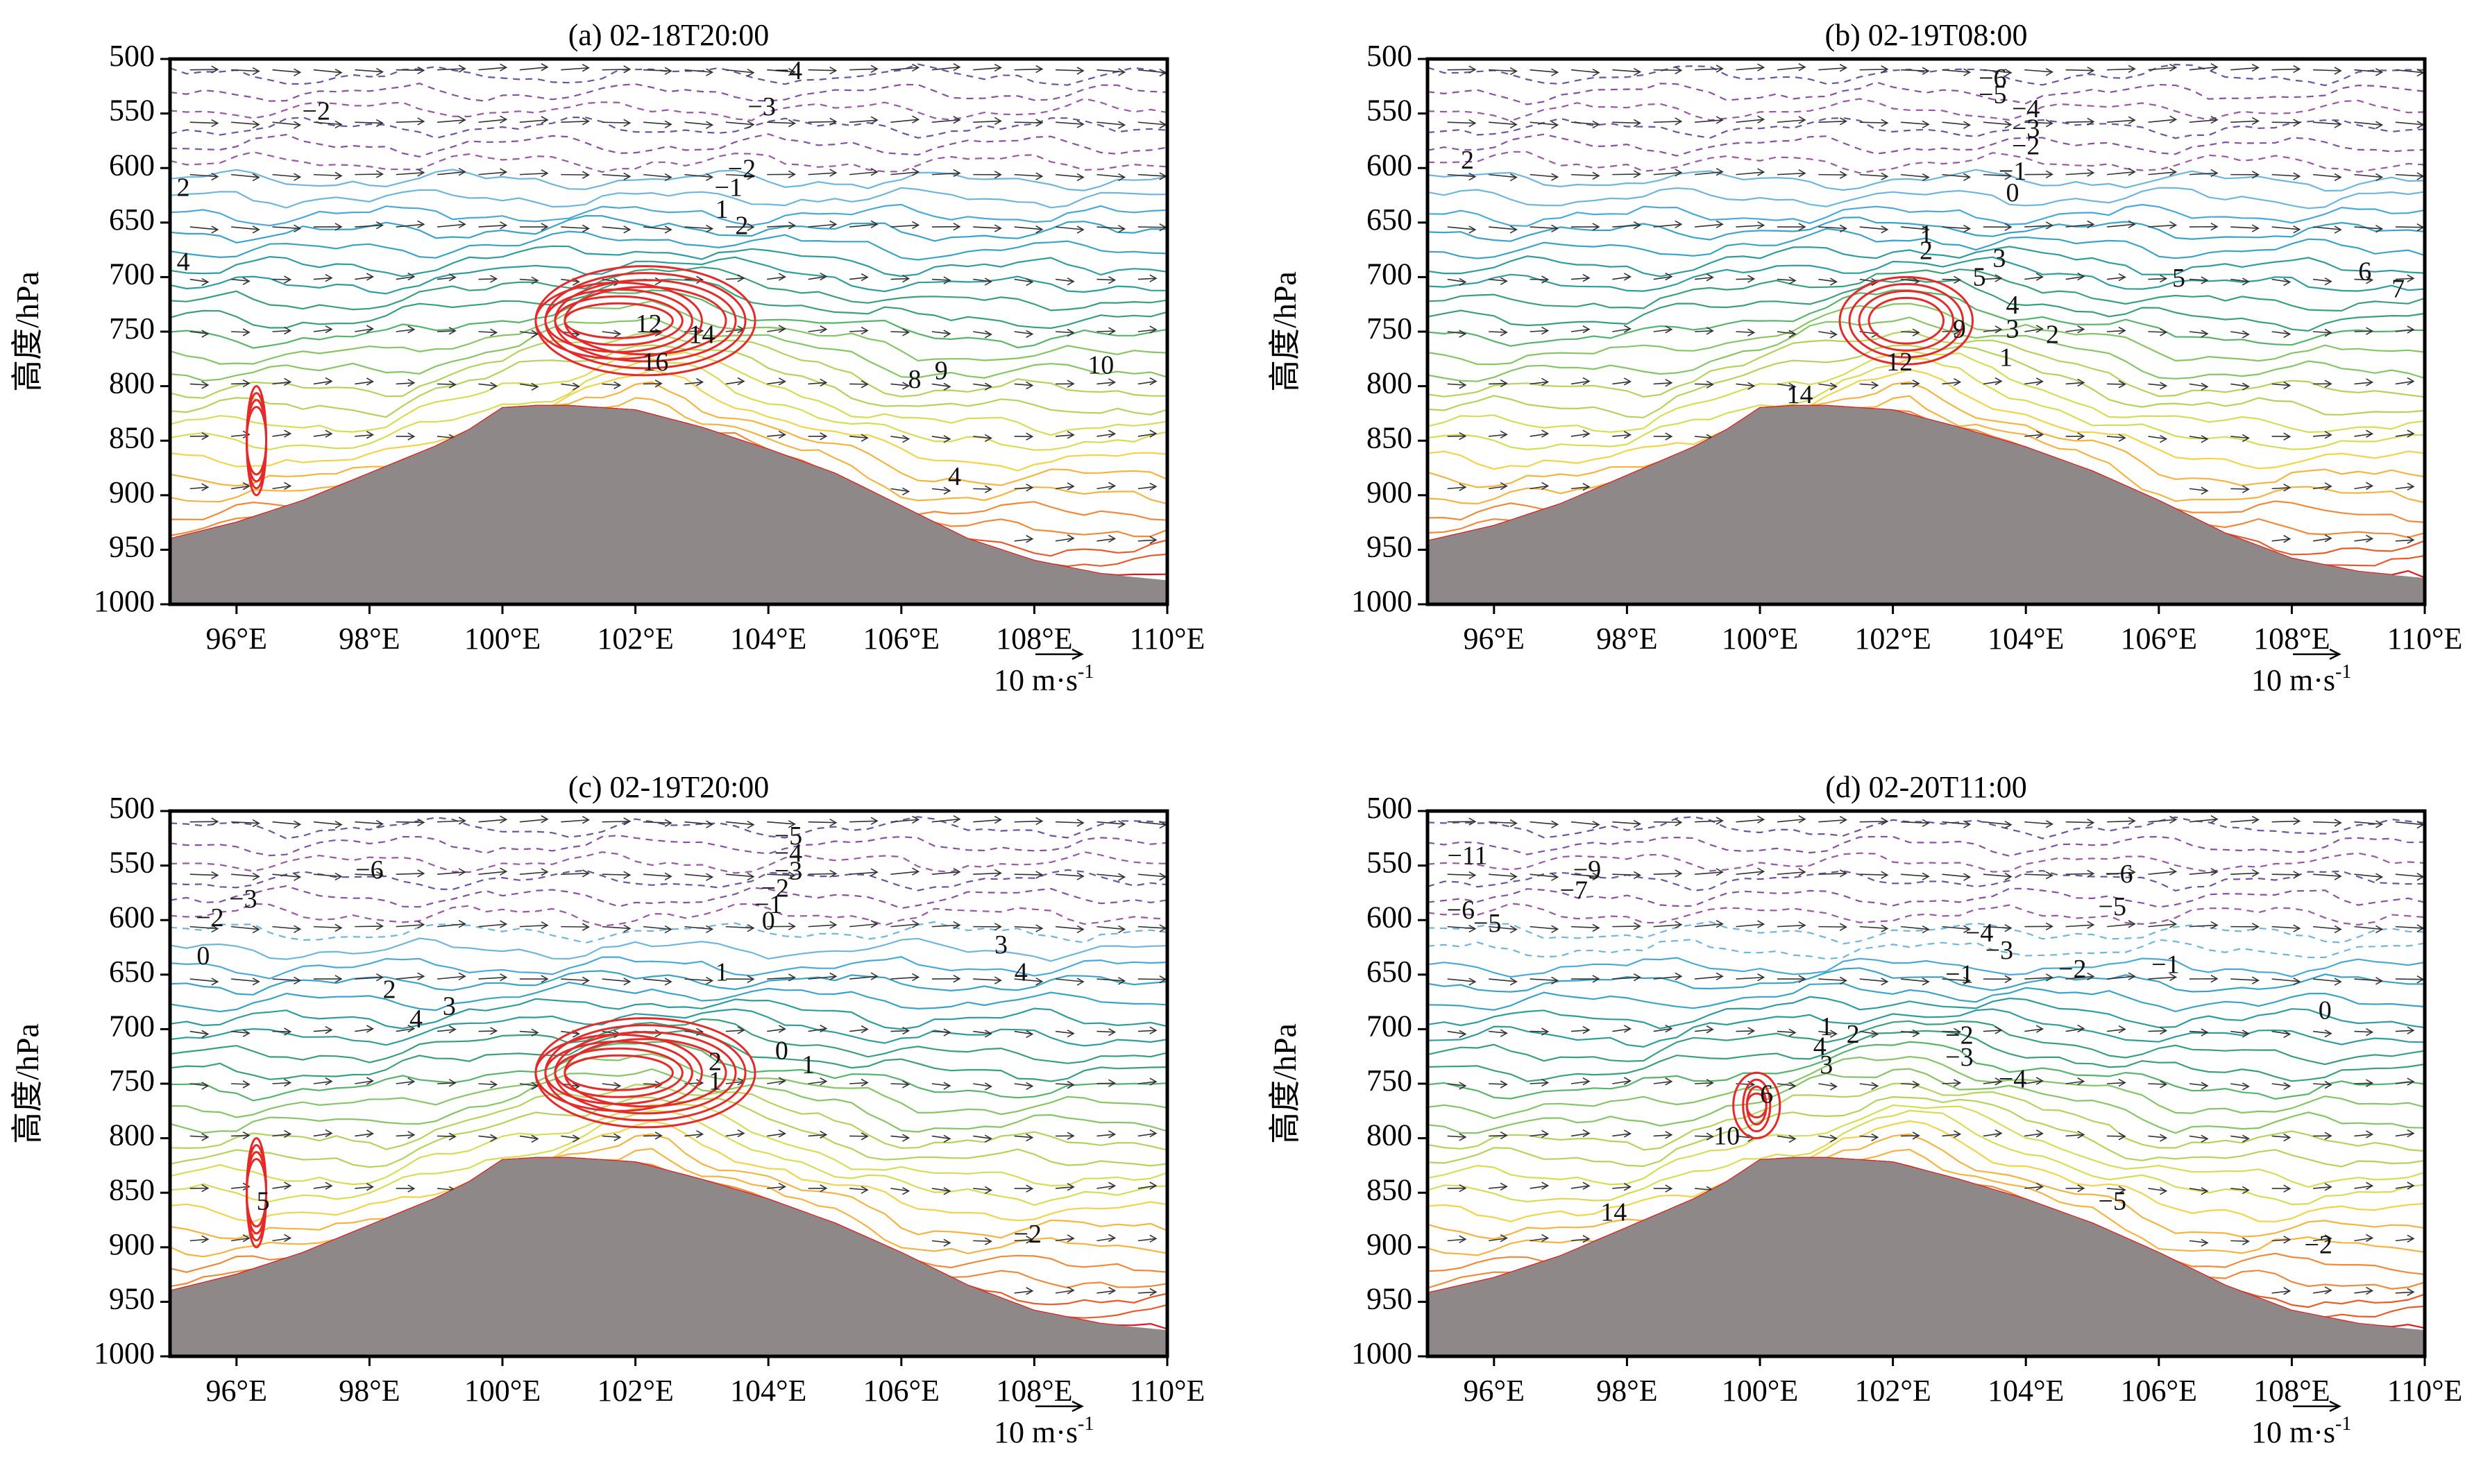 This screenshot has width=2490, height=1484. I want to click on precip-contour, so click(1757, 1105).